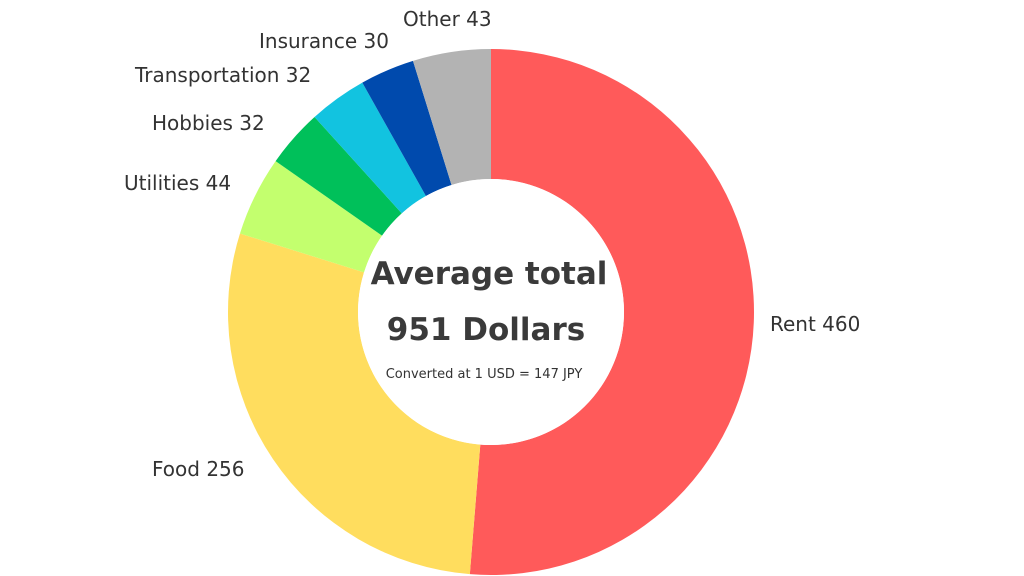 The width and height of the screenshot is (1024, 576). I want to click on slice-utilities, so click(311, 217).